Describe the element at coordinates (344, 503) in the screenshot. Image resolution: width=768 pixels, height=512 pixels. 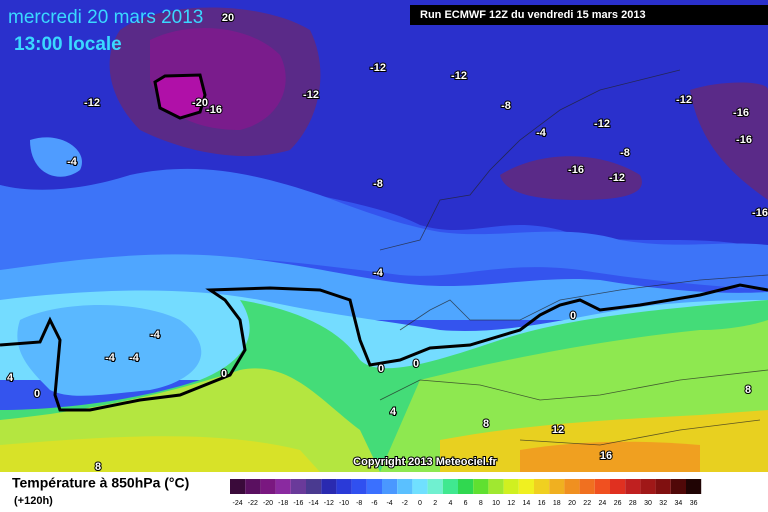
I see `scale-label: -10` at that location.